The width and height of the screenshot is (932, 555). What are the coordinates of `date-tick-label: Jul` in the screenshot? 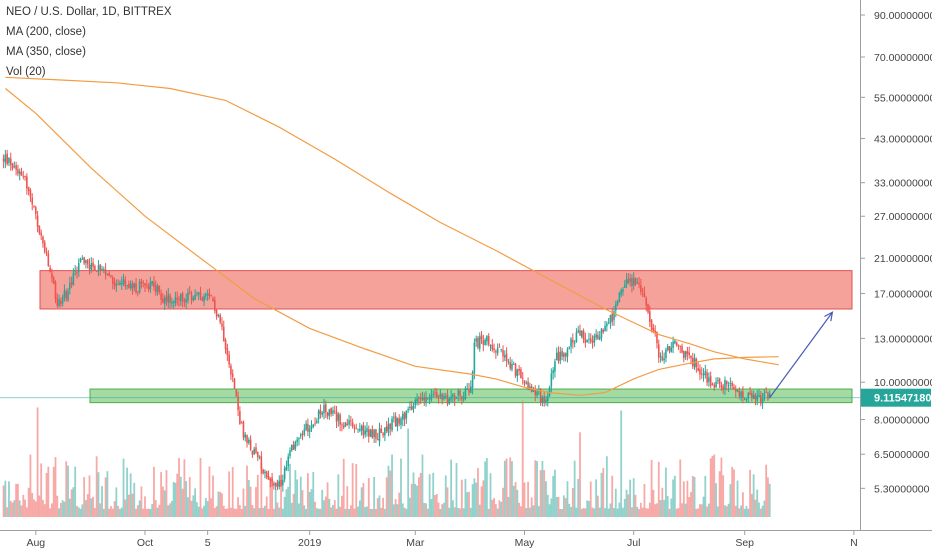 It's located at (633, 543).